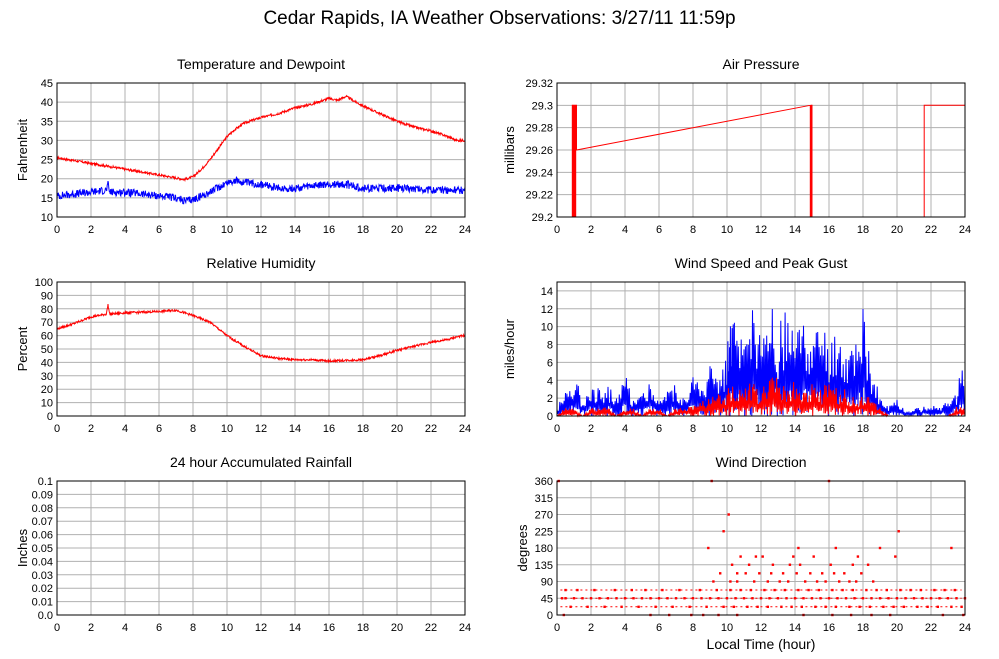 This screenshot has height=659, width=999. Describe the element at coordinates (44, 283) in the screenshot. I see `y-tick-label: 100` at that location.